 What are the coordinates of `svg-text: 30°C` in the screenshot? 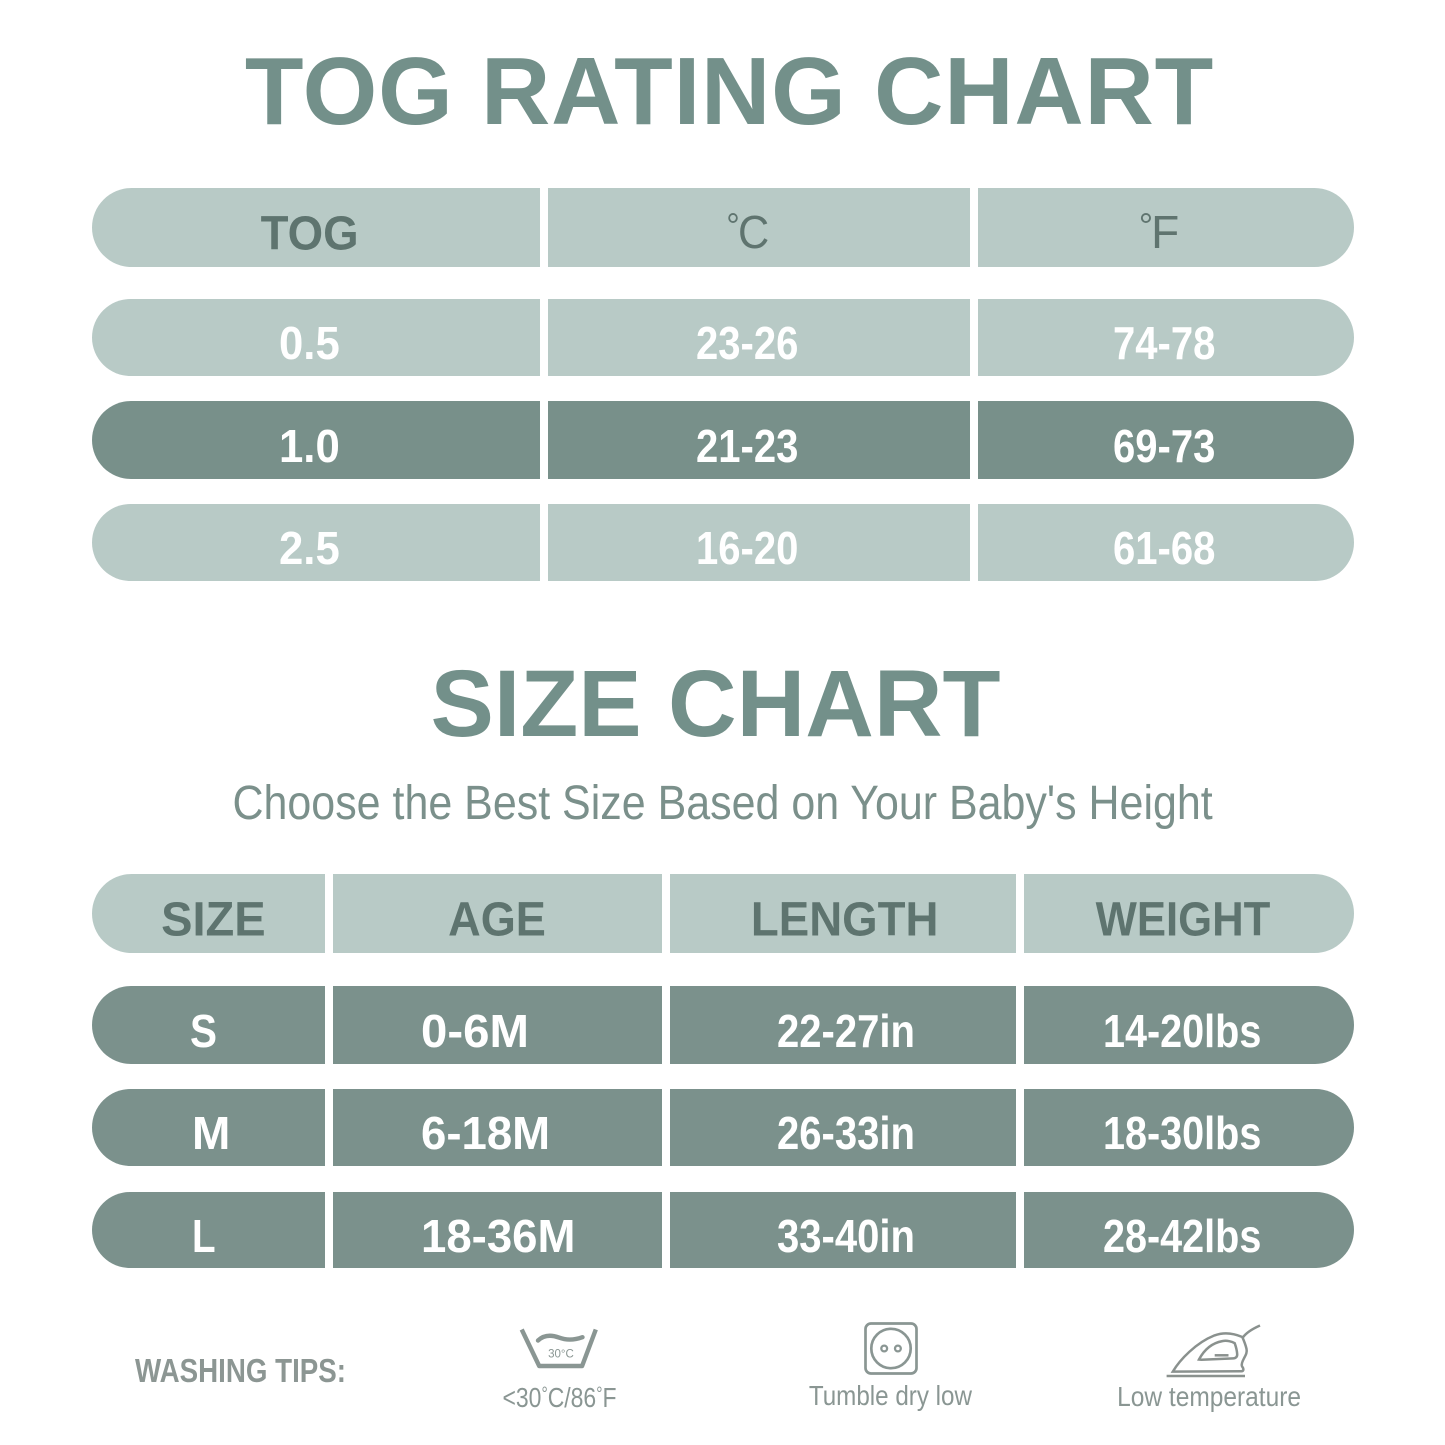 It's located at (561, 1355).